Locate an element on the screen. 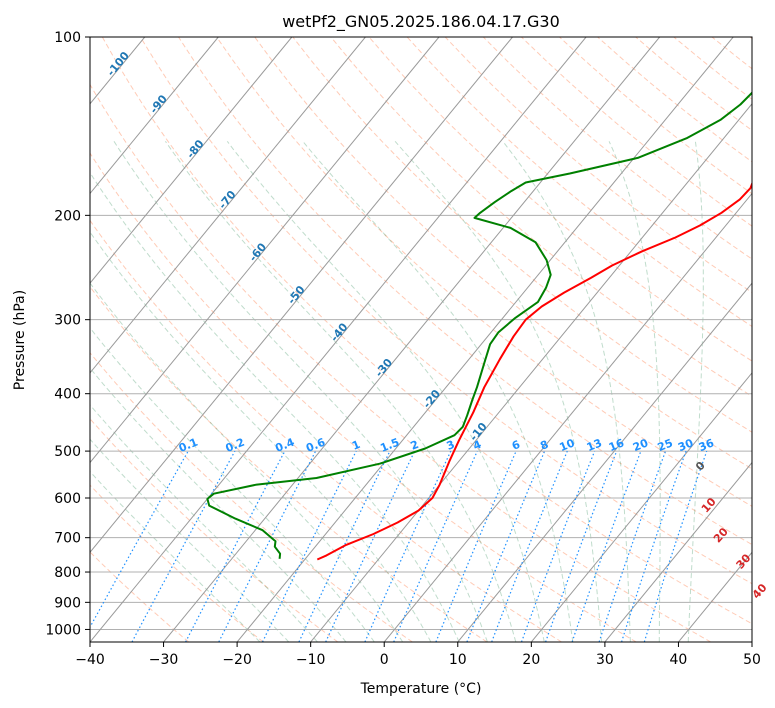  mixing-ratio-label: 3 is located at coordinates (451, 445).